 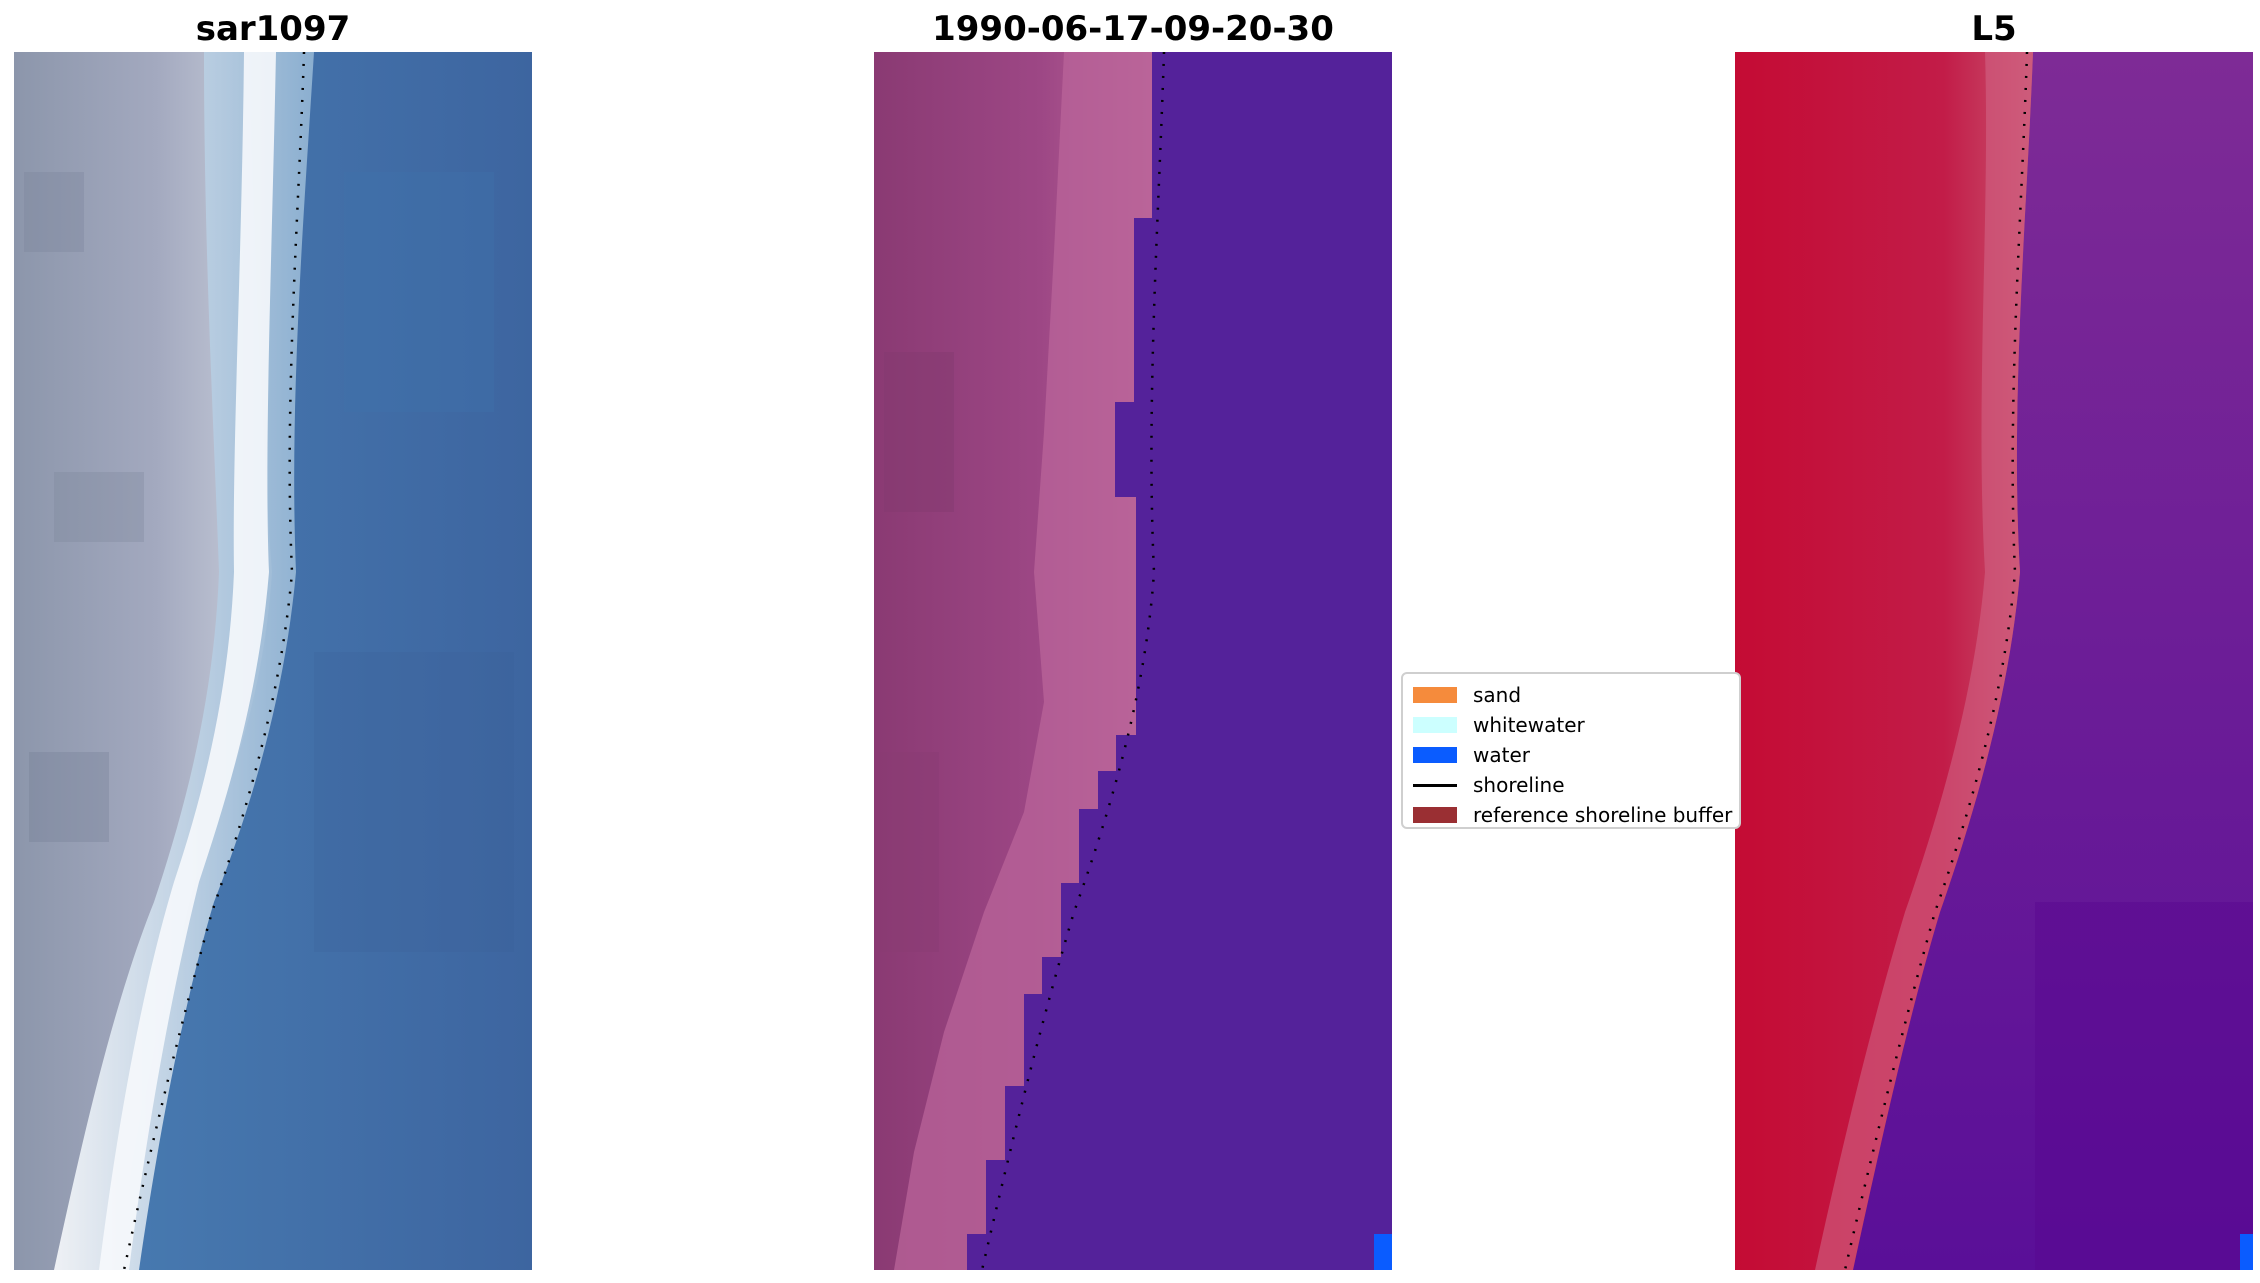 I want to click on shoreline-swatch, so click(x=1435, y=785).